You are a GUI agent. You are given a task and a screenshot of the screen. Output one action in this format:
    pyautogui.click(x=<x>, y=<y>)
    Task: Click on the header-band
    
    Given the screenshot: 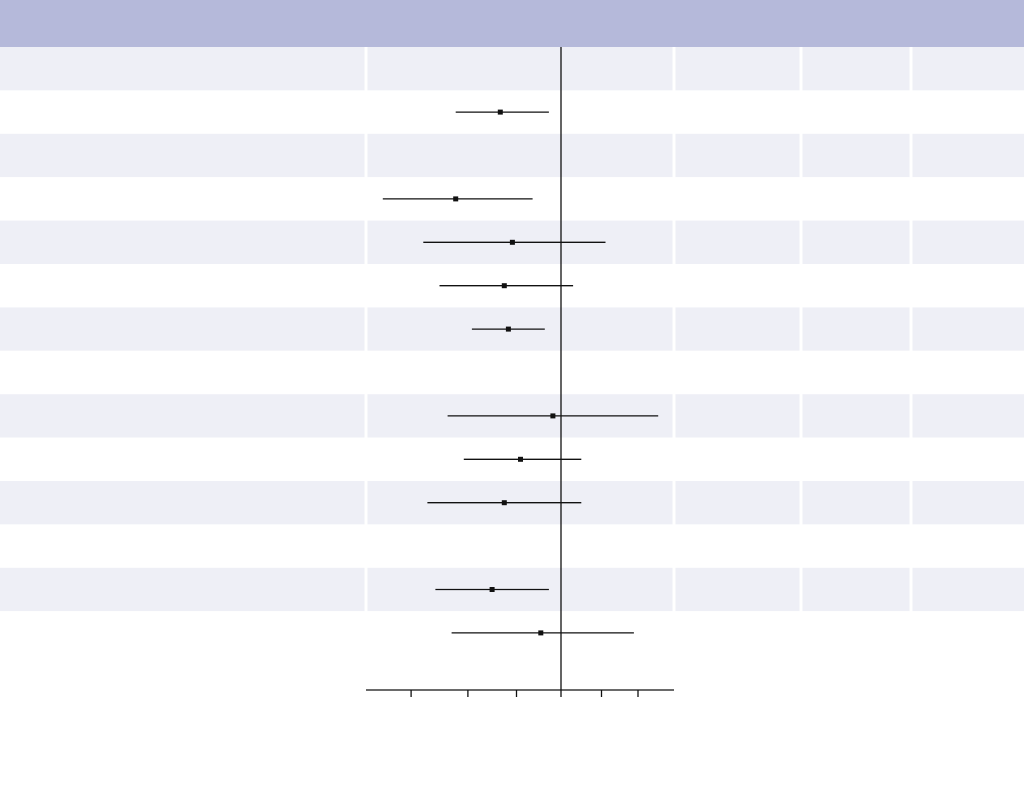 What is the action you would take?
    pyautogui.click(x=512, y=23)
    